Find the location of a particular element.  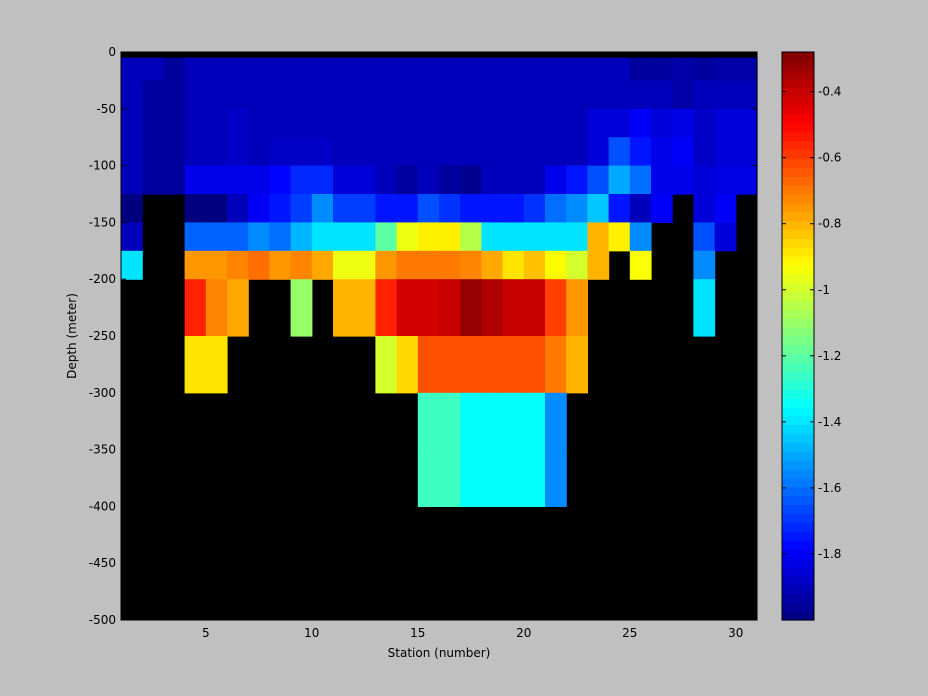

colorbar-tick-label: -1 is located at coordinates (824, 290).